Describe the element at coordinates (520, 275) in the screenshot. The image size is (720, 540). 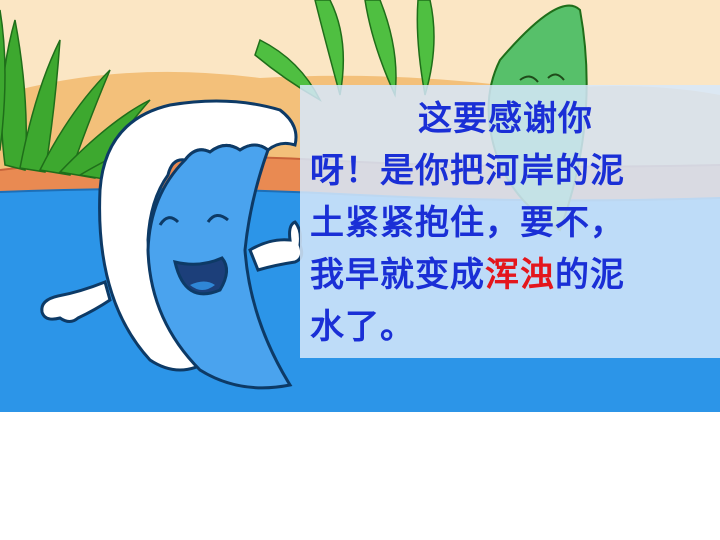
I see `highlight-word: 浑浊` at that location.